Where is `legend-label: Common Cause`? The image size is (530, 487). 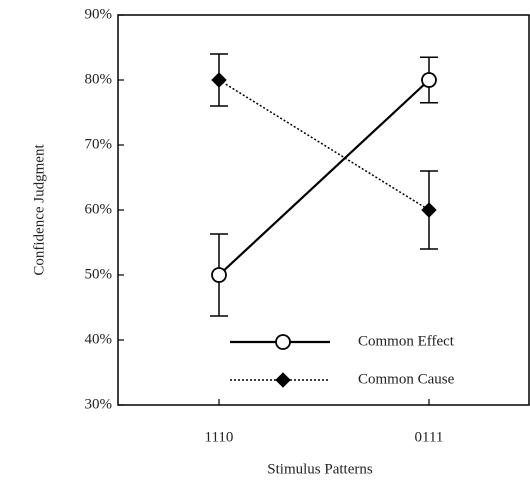
legend-label: Common Cause is located at coordinates (406, 379).